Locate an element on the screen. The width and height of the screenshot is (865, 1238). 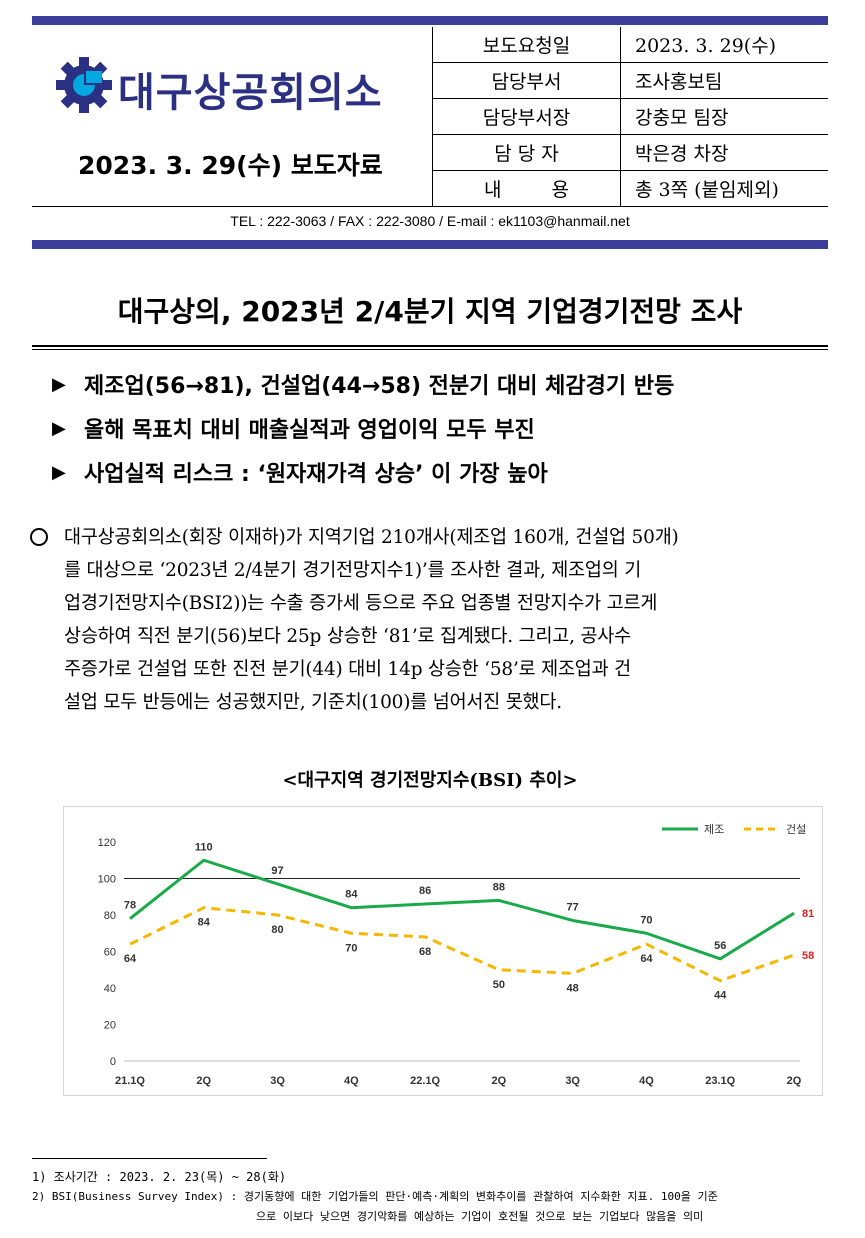
summary-bullet: ▶ 제조업(56→81), 건설업(44→58) 전분기 대비 체감경기 반등 is located at coordinates (442, 384).